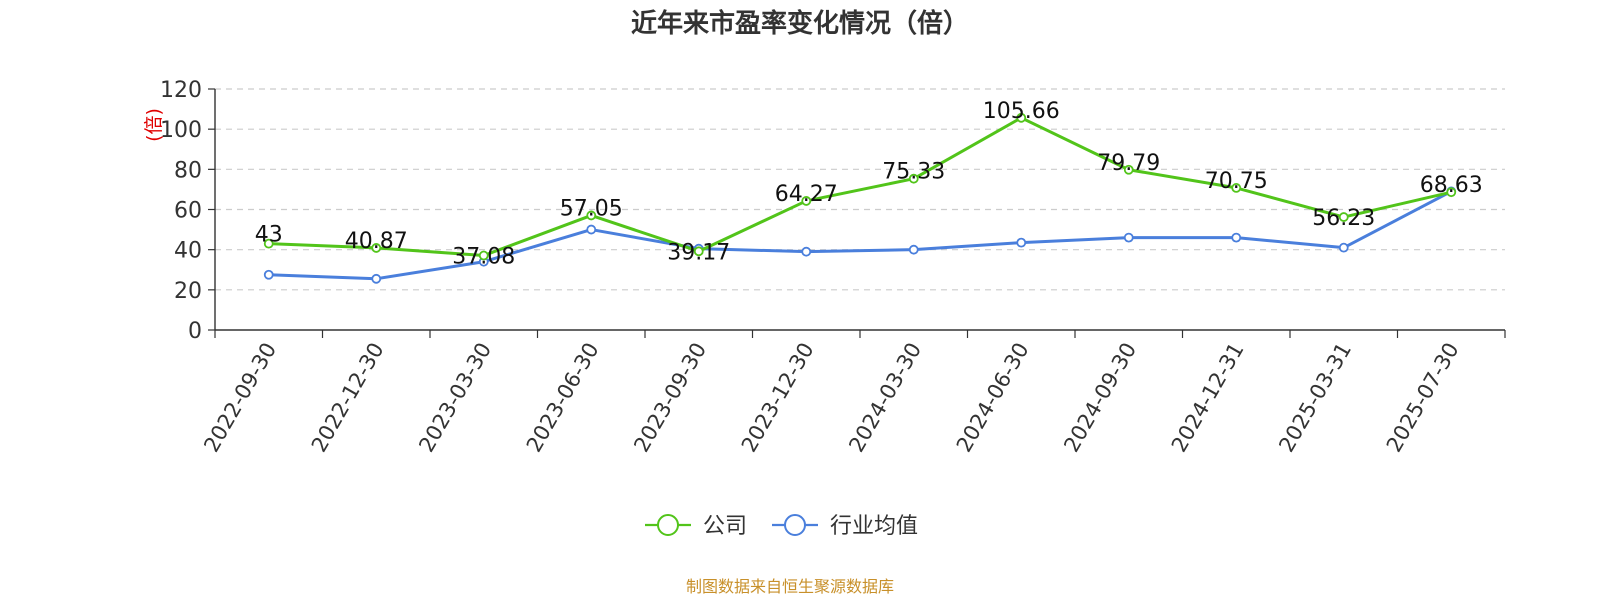 The image size is (1600, 605). What do you see at coordinates (1236, 181) in the screenshot?
I see `data-label: 70.75` at bounding box center [1236, 181].